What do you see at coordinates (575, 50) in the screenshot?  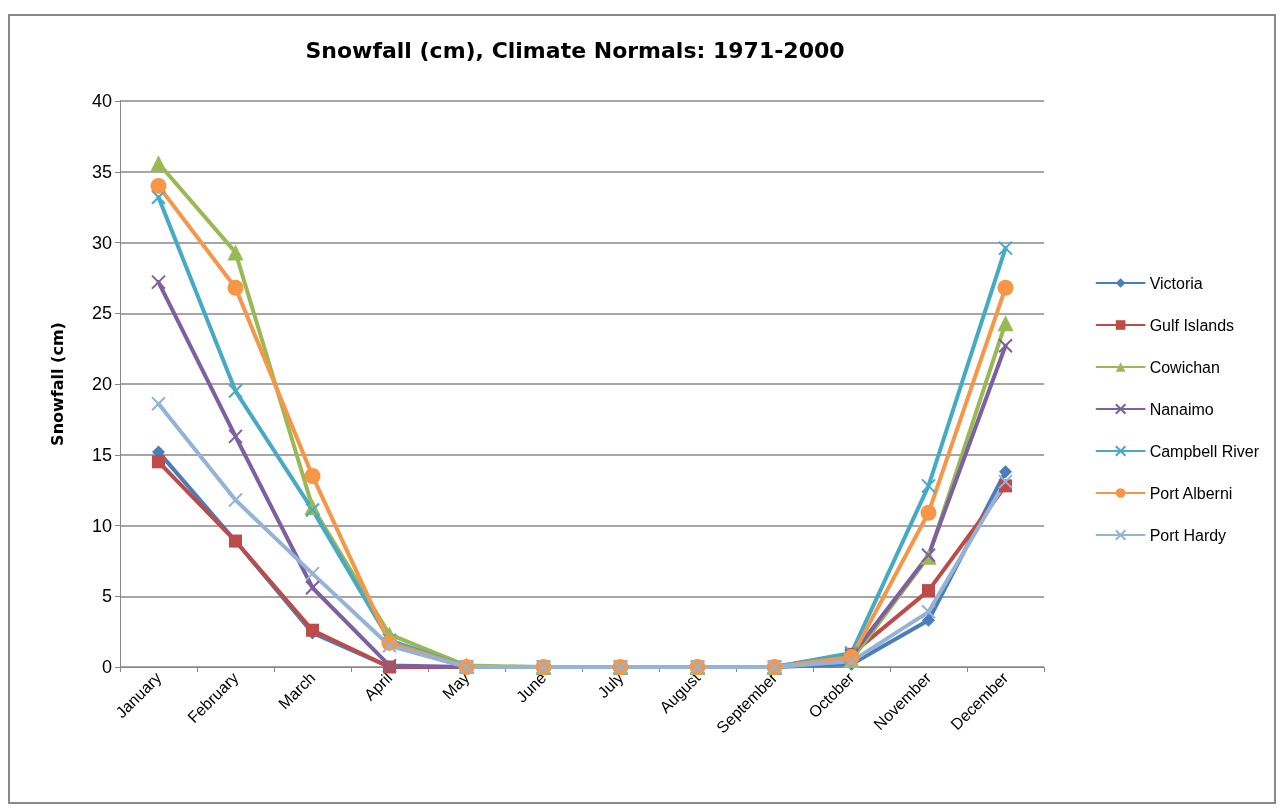 I see `chart-title: Snowfall (cm), Climate Normals: 1971-2000` at bounding box center [575, 50].